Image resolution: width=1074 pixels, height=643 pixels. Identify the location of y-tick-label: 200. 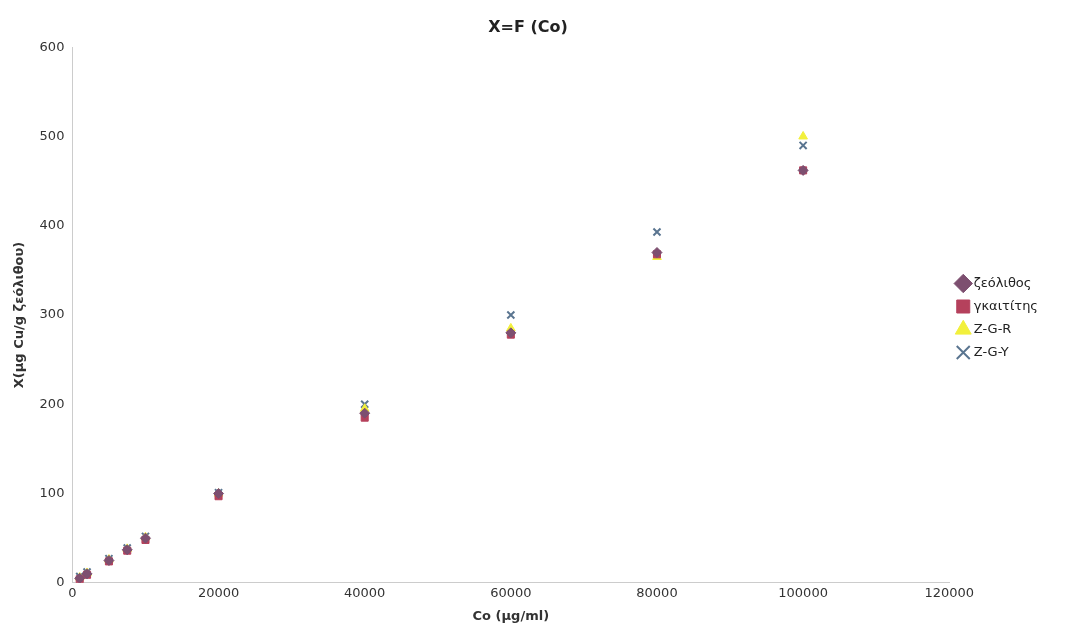
(52, 403).